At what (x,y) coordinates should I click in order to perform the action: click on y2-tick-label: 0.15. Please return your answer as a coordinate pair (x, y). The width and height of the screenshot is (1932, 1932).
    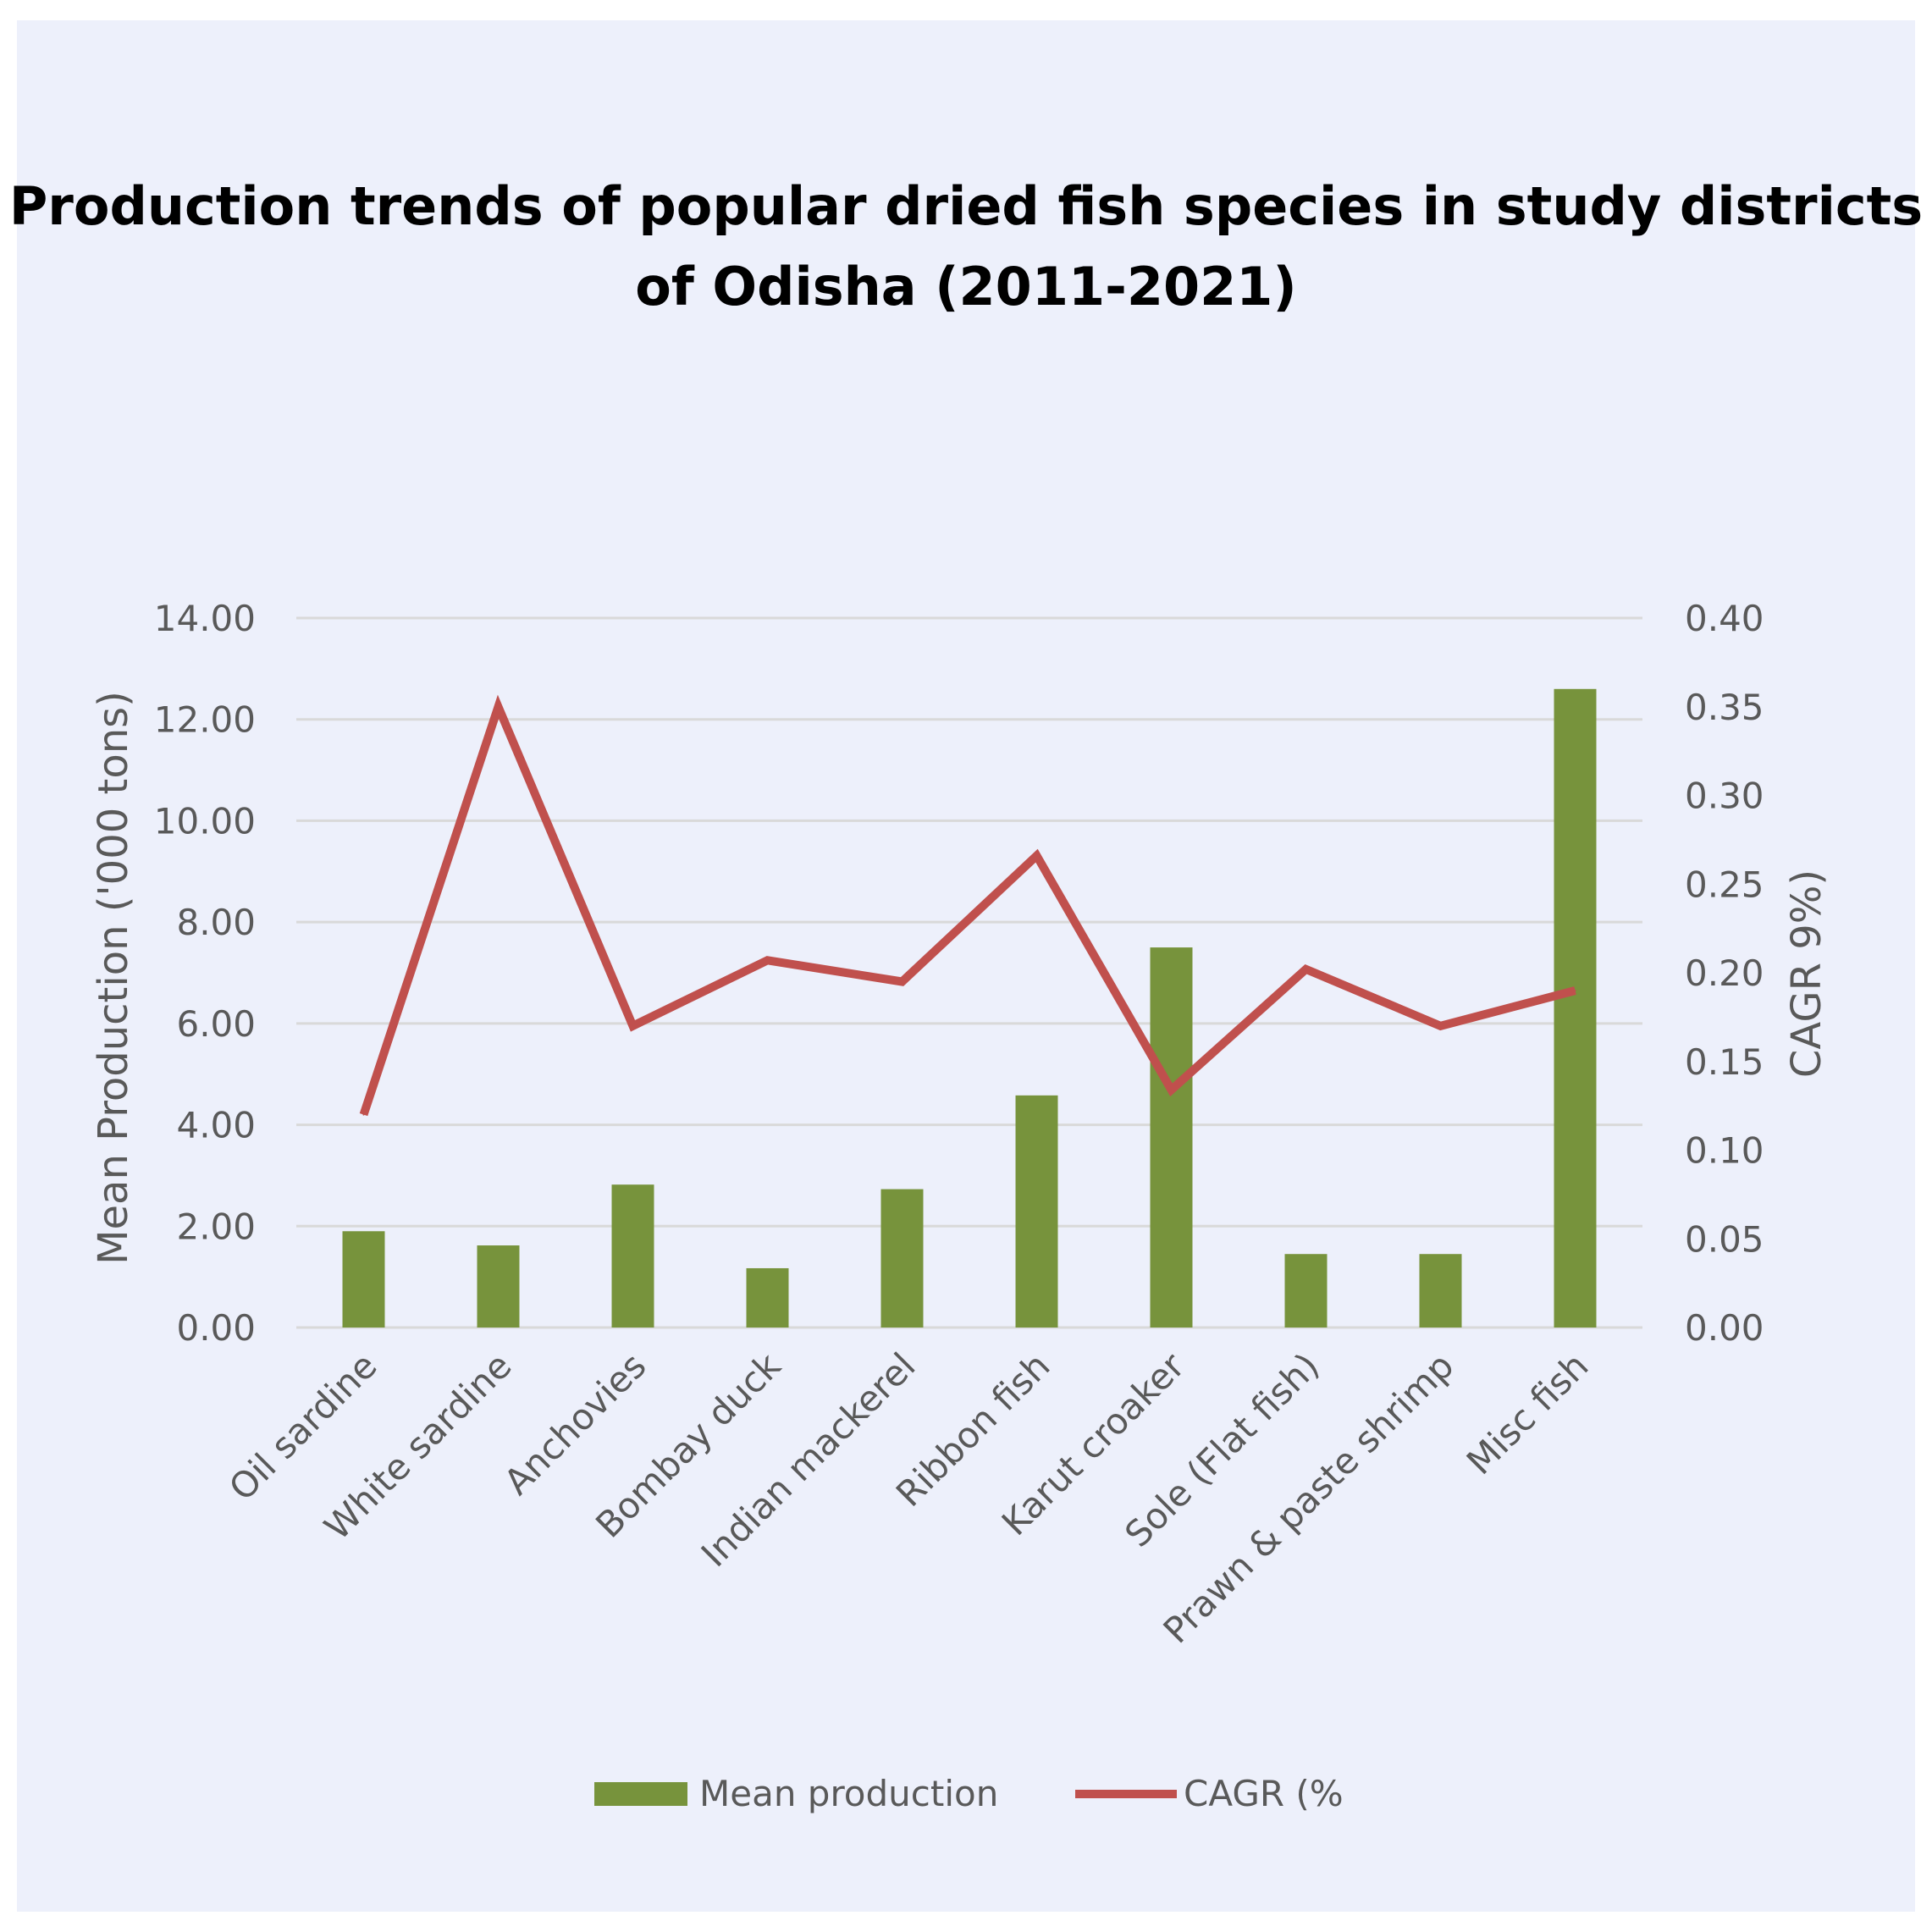
    Looking at the image, I should click on (1724, 1062).